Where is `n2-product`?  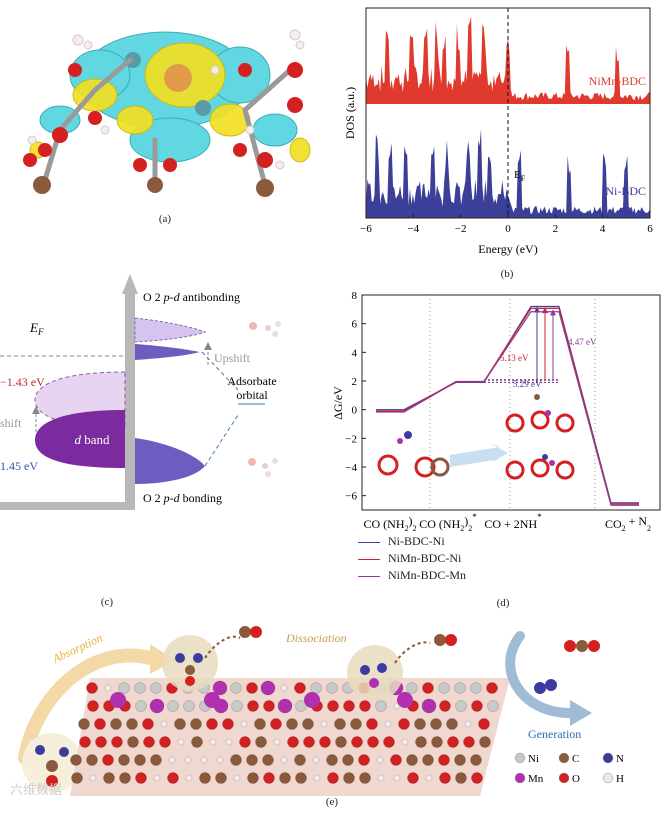
n2-product is located at coordinates (545, 686).